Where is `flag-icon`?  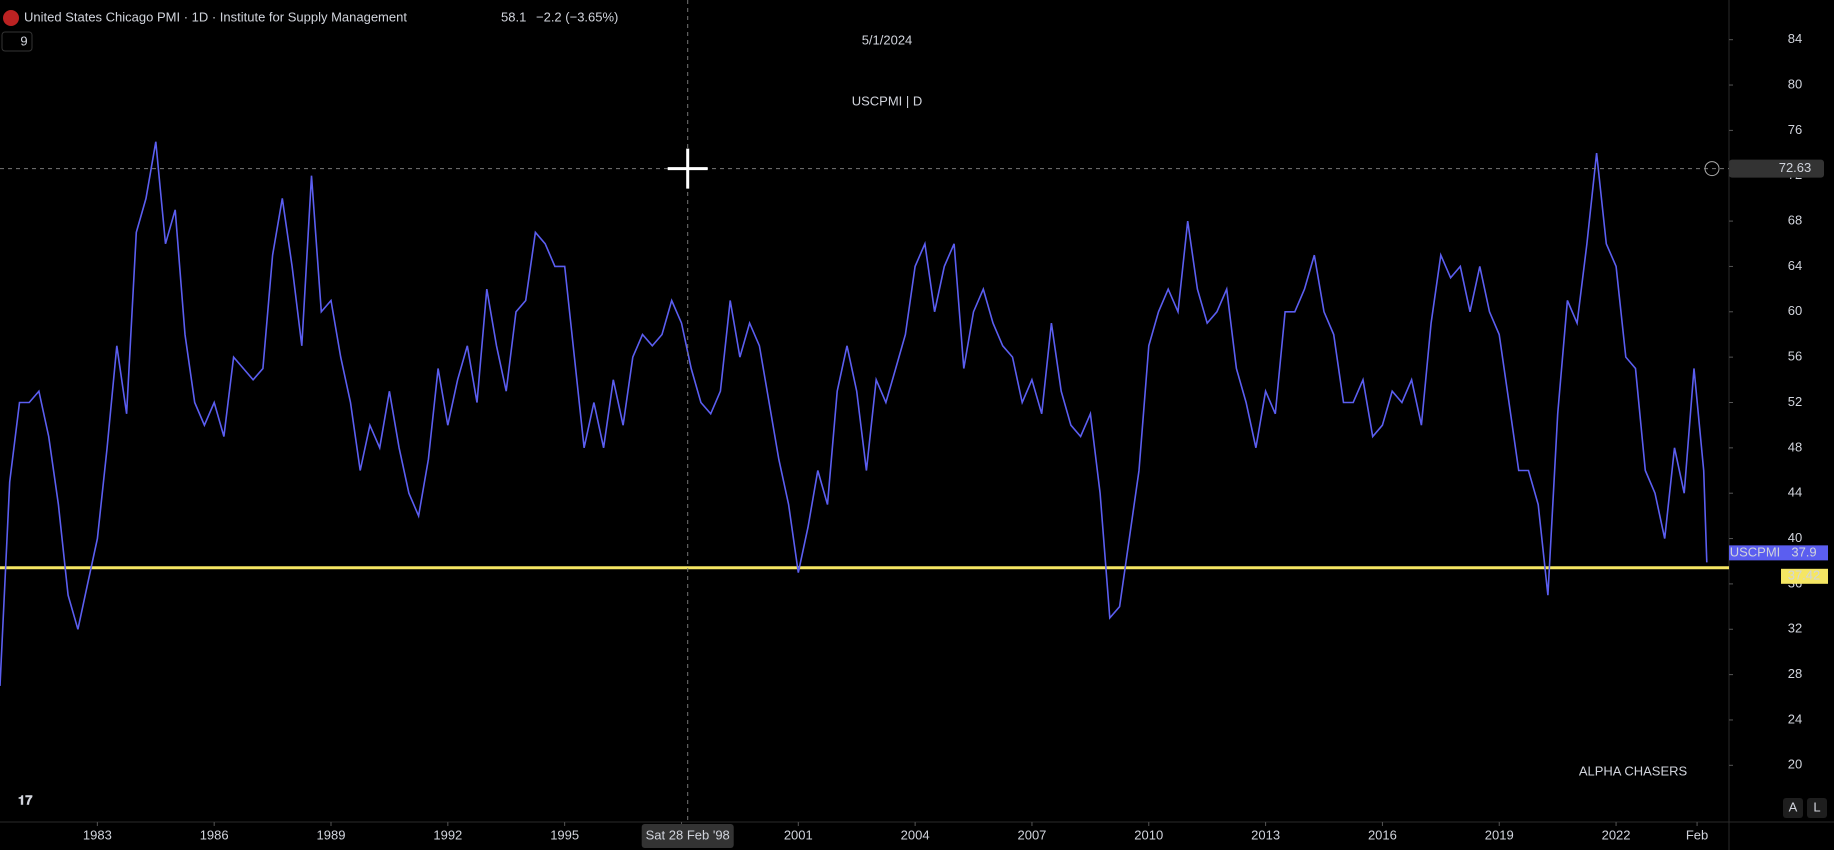
flag-icon is located at coordinates (11, 18).